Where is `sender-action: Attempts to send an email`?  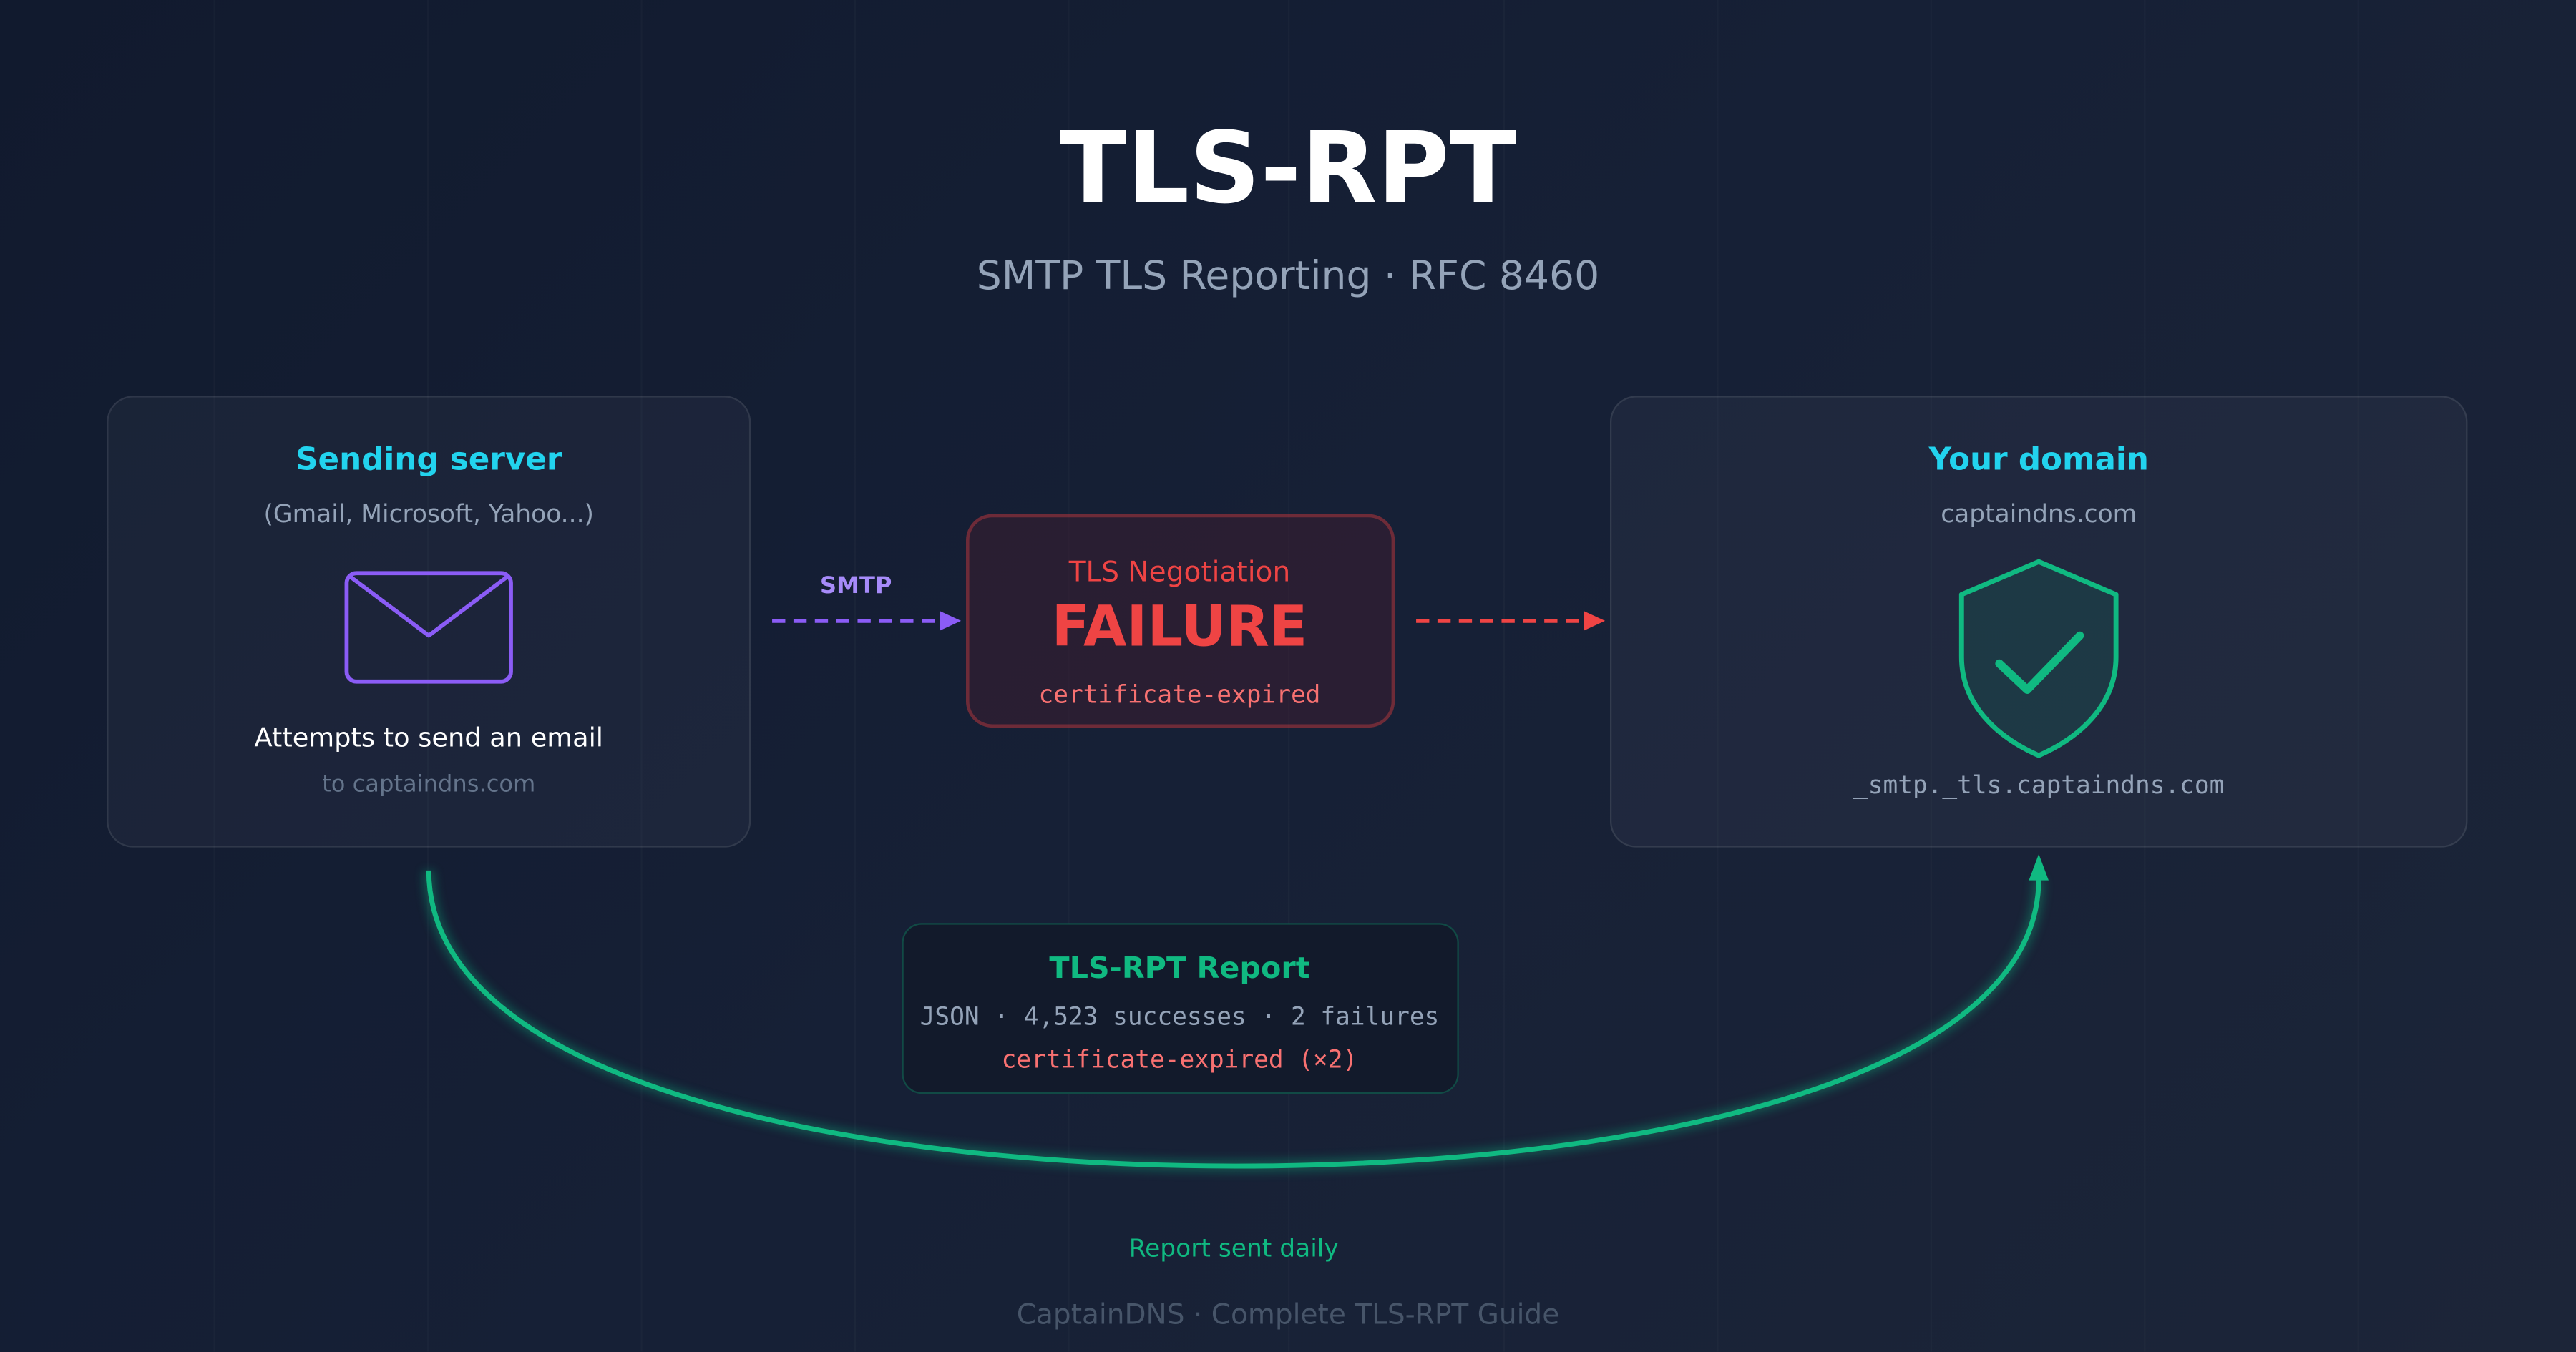
sender-action: Attempts to send an email is located at coordinates (429, 738).